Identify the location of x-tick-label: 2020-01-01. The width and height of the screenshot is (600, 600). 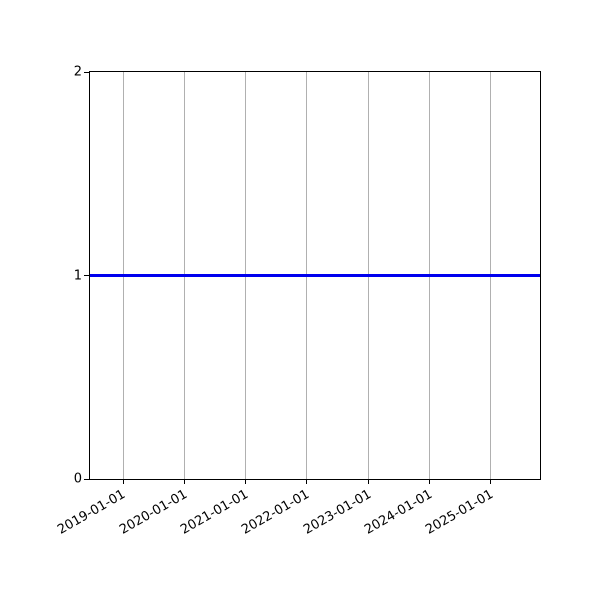
(153, 512).